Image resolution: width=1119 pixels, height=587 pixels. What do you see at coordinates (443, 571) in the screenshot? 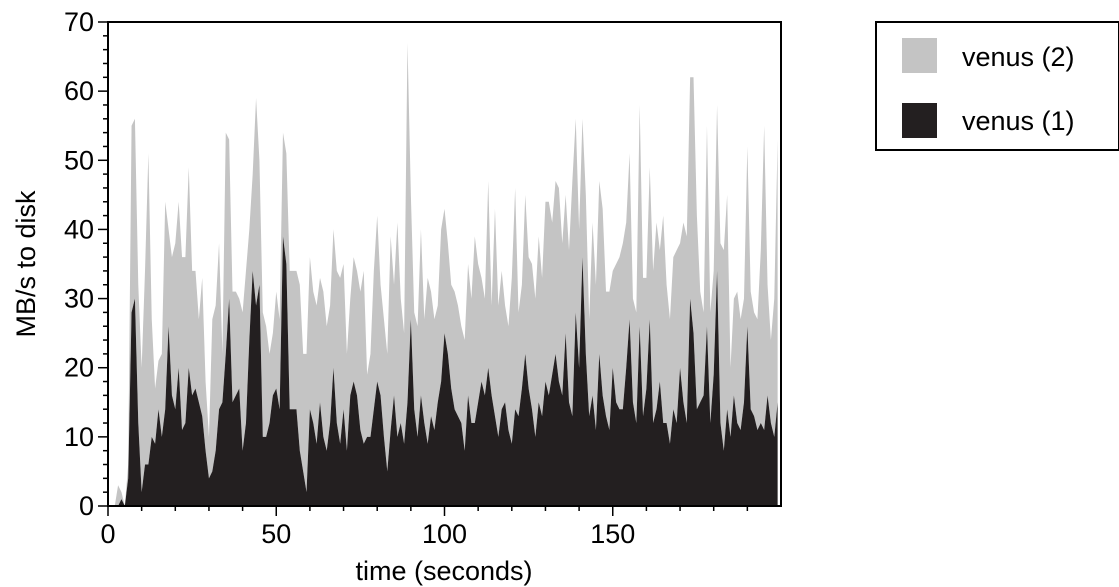
I see `x-axis-label: time (seconds)` at bounding box center [443, 571].